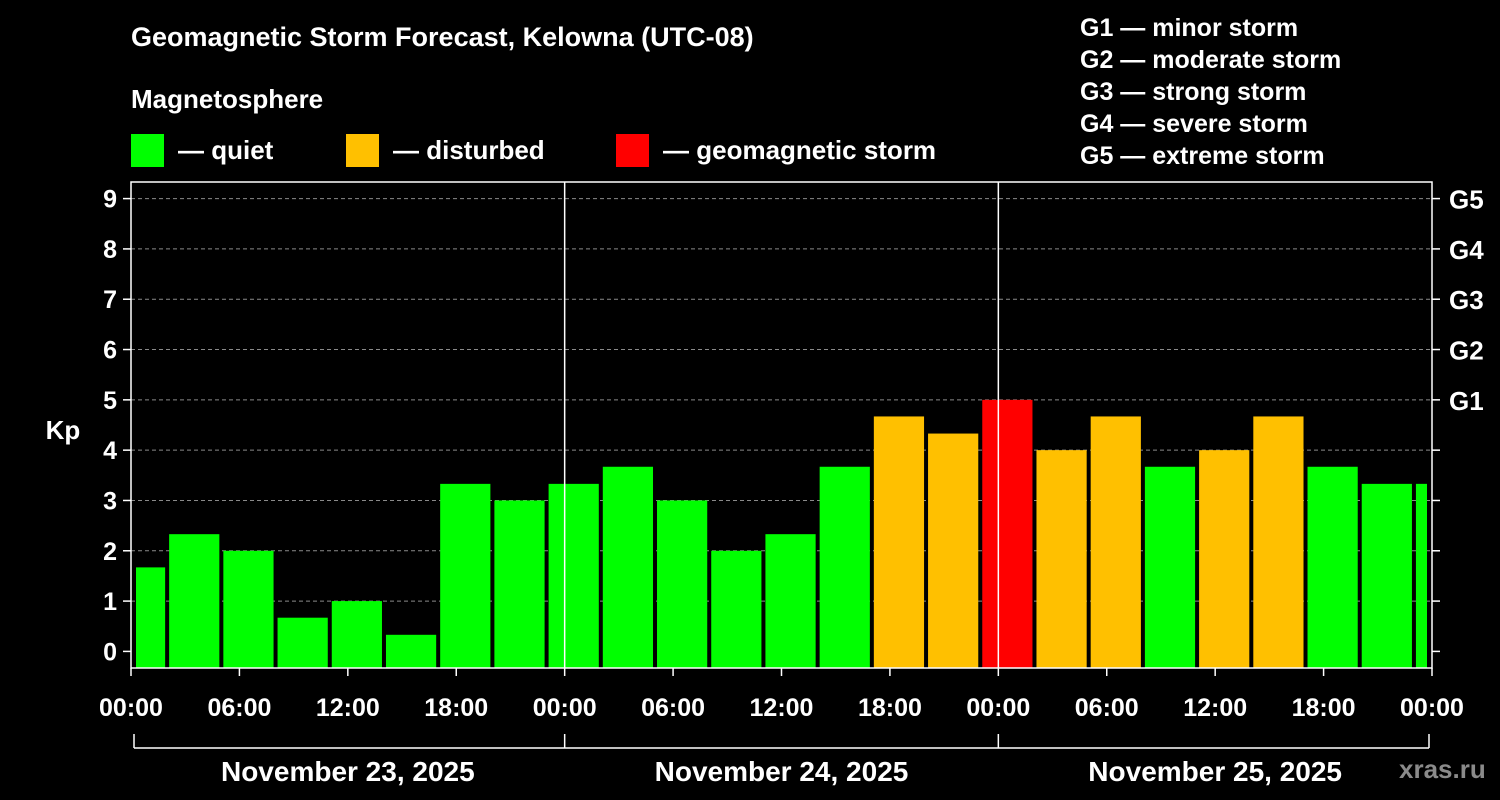 The height and width of the screenshot is (800, 1500). I want to click on watermark: xras.ru, so click(1442, 769).